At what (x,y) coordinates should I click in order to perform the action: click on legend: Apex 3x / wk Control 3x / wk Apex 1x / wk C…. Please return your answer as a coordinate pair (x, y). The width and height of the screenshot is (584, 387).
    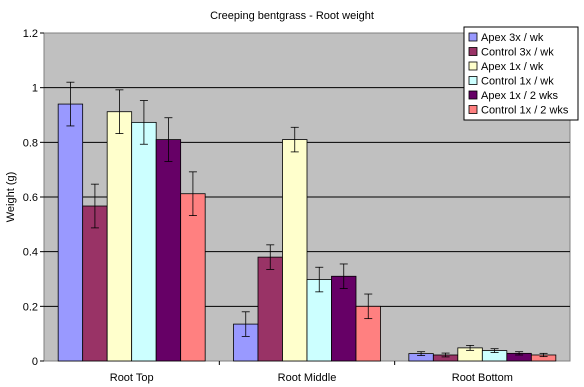
    Looking at the image, I should click on (521, 73).